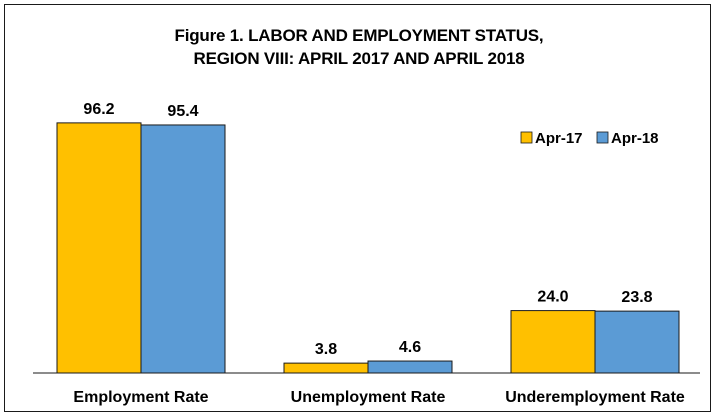 The height and width of the screenshot is (418, 718). What do you see at coordinates (140, 397) in the screenshot?
I see `x-tick-label-employment-rate: Employment Rate` at bounding box center [140, 397].